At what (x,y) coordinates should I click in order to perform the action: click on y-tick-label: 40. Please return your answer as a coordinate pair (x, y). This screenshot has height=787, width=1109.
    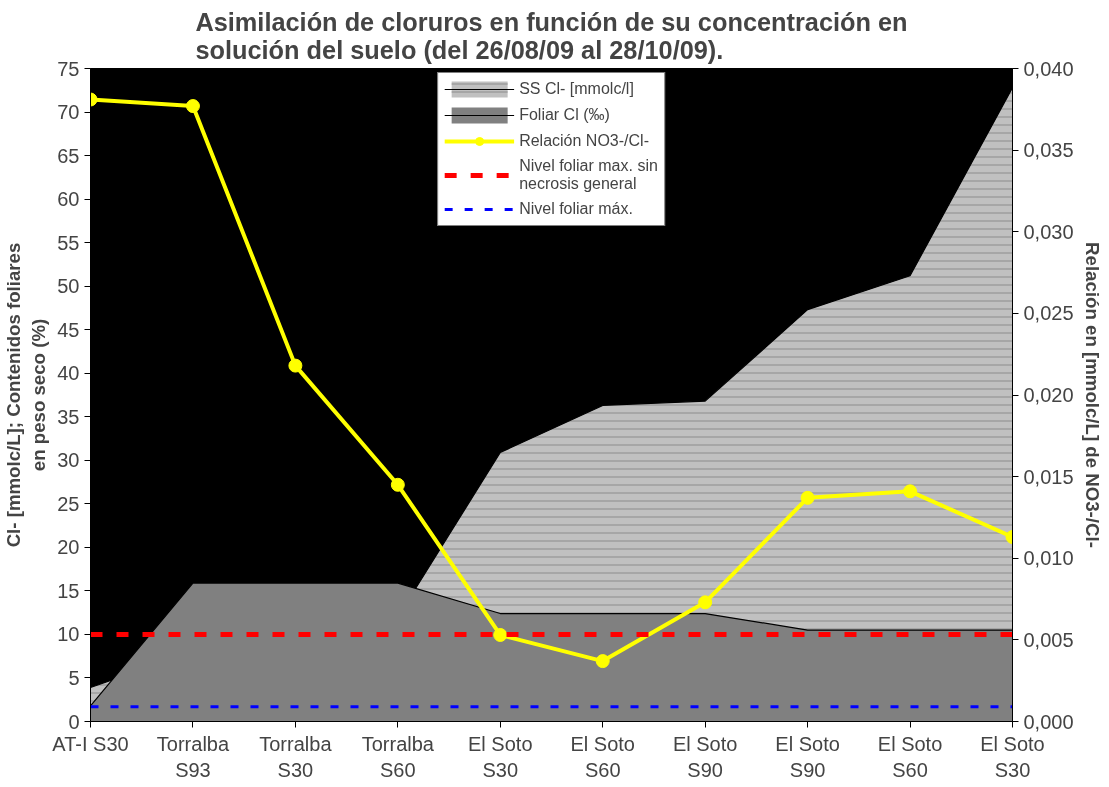
    Looking at the image, I should click on (68, 373).